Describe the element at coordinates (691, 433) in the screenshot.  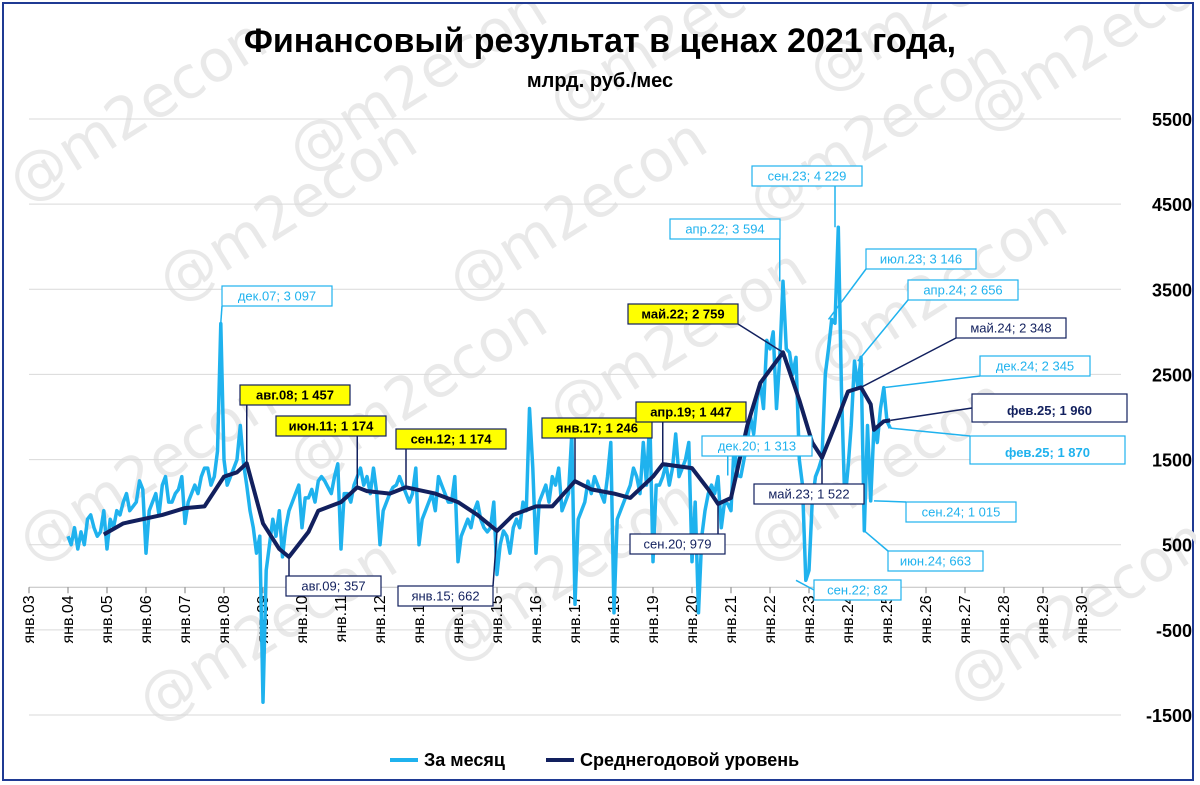
I see `annotation: апр.19; 1 447` at that location.